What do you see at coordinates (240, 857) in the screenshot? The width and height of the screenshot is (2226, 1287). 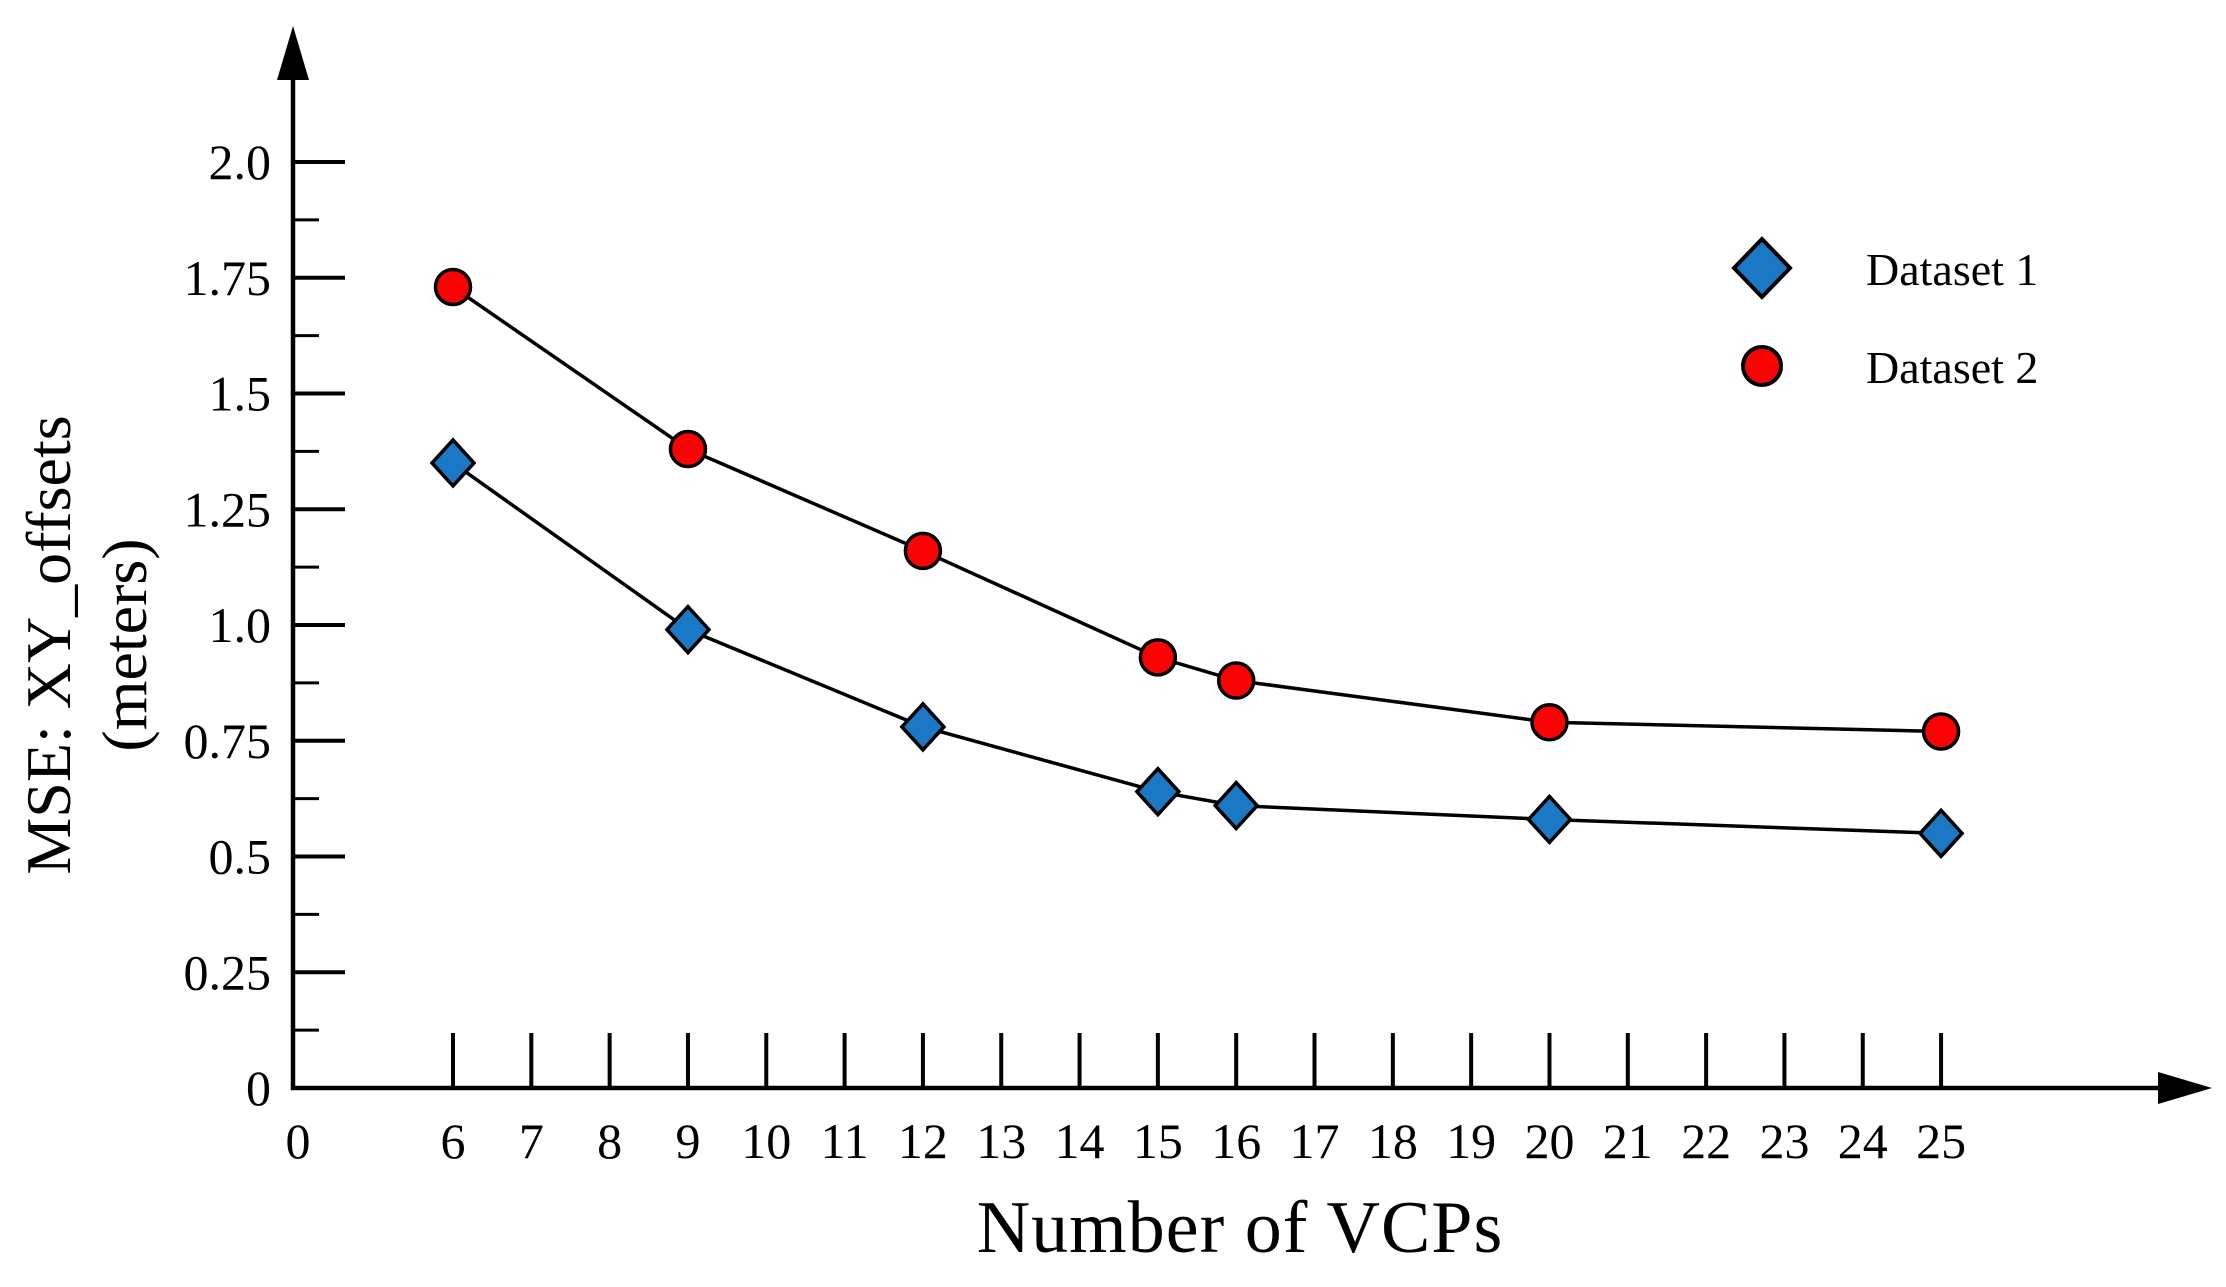 I see `y-tick-label: 0.5` at bounding box center [240, 857].